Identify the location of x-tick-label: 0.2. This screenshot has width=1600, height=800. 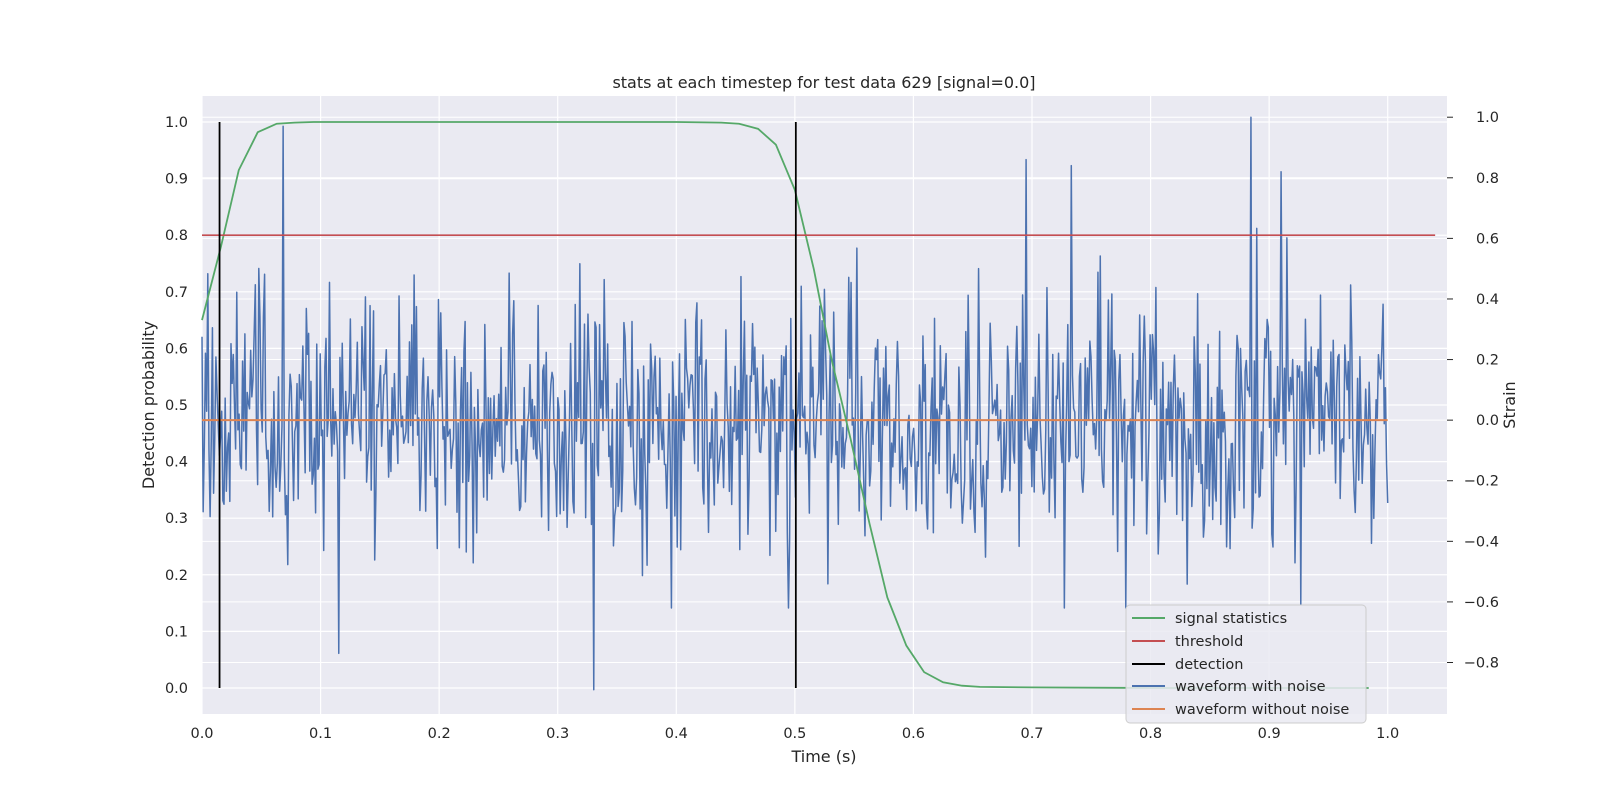
(439, 734).